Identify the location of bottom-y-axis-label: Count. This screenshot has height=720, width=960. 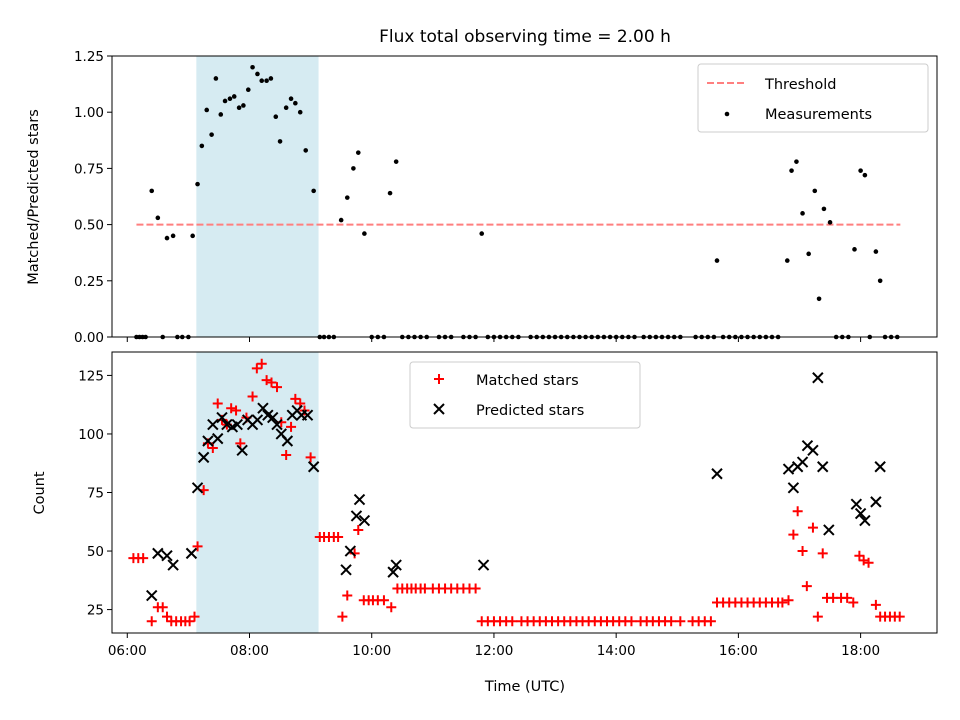
(40, 492).